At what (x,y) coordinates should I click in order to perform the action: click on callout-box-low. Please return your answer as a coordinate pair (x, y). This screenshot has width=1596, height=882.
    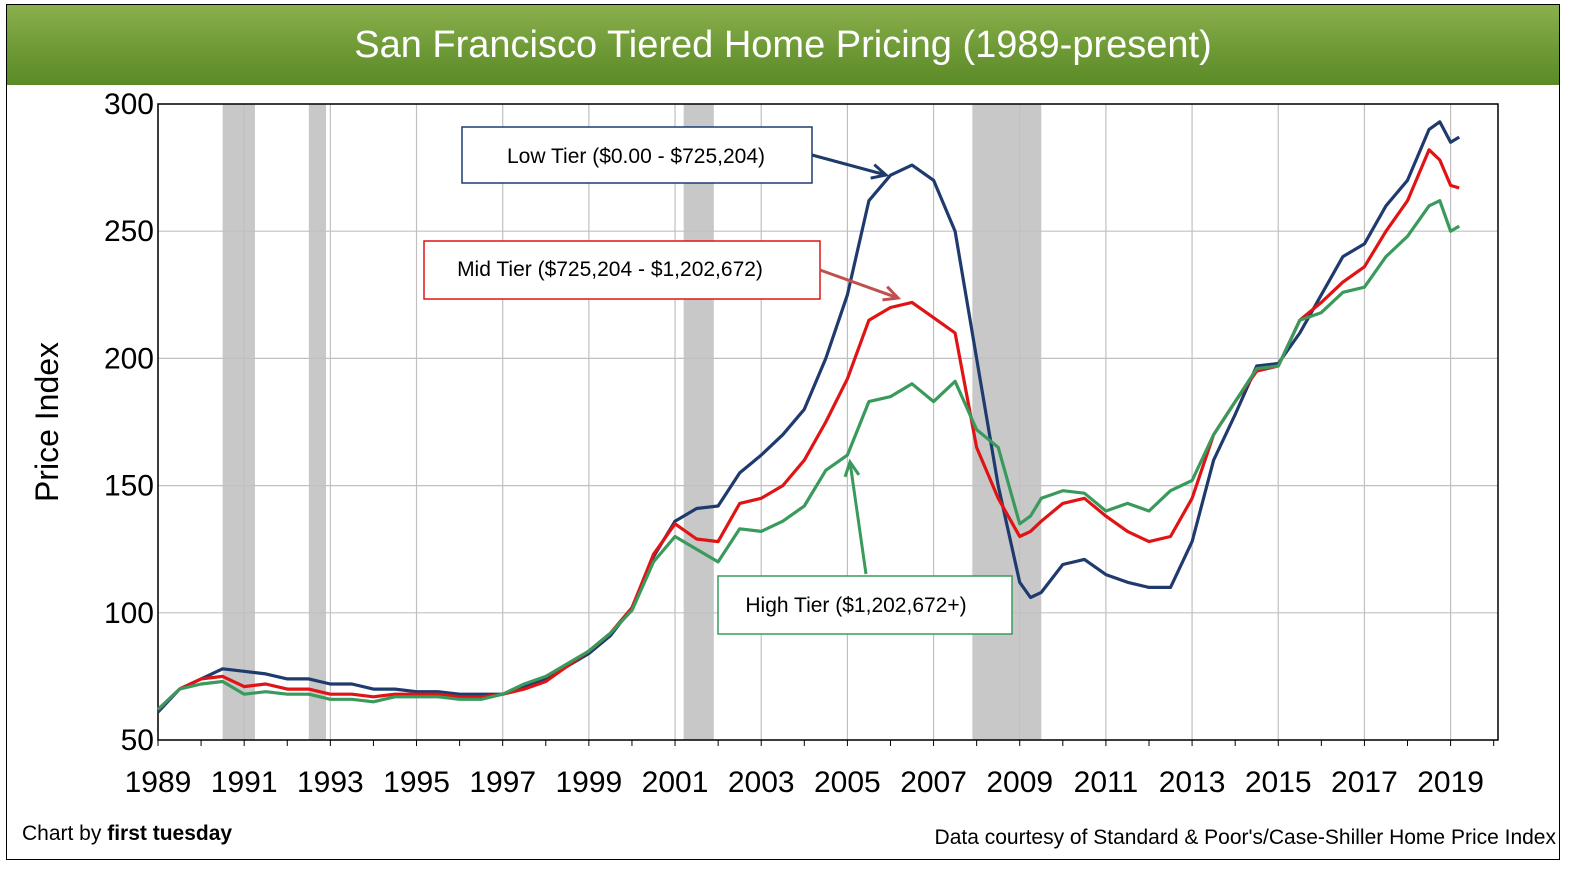
    Looking at the image, I should click on (637, 155).